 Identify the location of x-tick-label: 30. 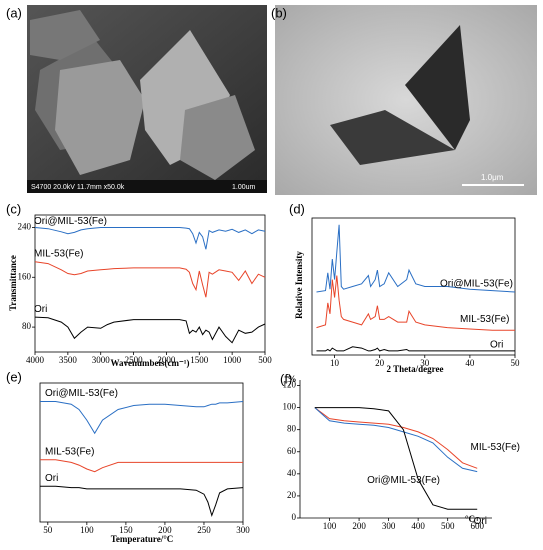
(425, 363).